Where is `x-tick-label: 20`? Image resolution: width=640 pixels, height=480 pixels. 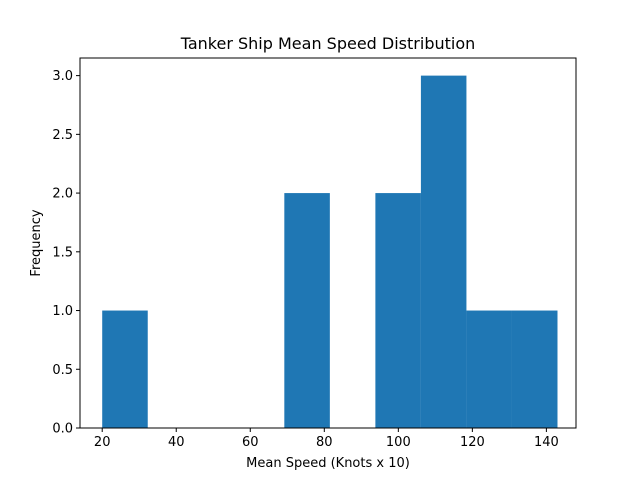
x-tick-label: 20 is located at coordinates (102, 442).